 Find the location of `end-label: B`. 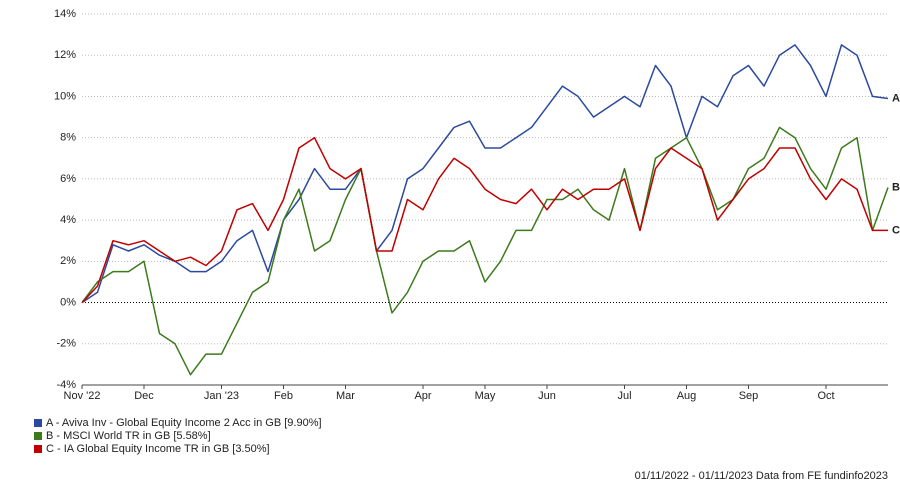

end-label: B is located at coordinates (896, 187).